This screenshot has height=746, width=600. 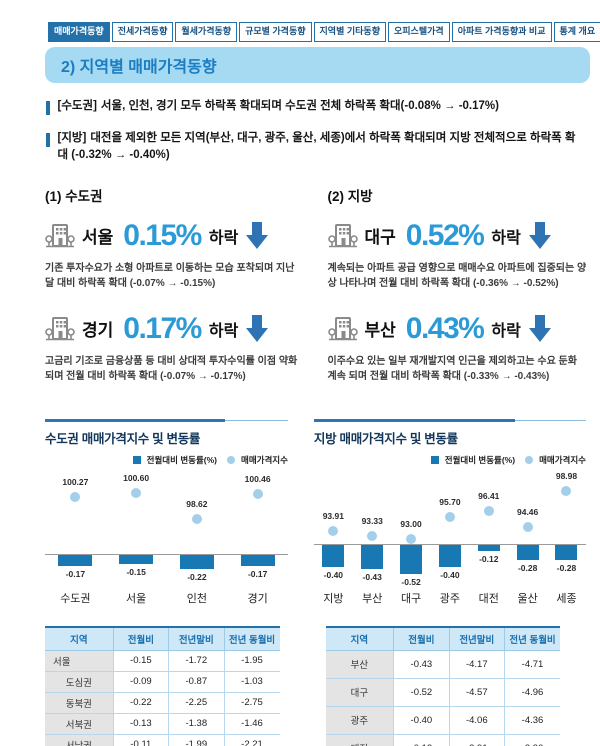 I want to click on section-rule, so click(x=449, y=420).